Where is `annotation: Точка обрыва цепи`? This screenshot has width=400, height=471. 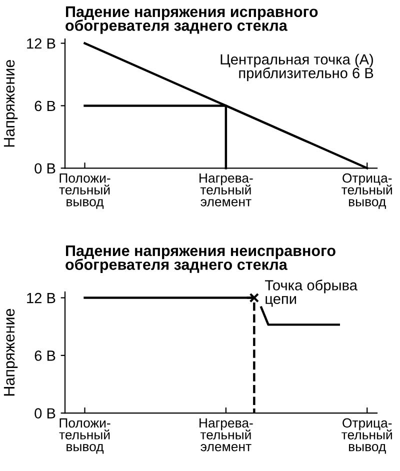
annotation: Точка обрыва цепи is located at coordinates (311, 293).